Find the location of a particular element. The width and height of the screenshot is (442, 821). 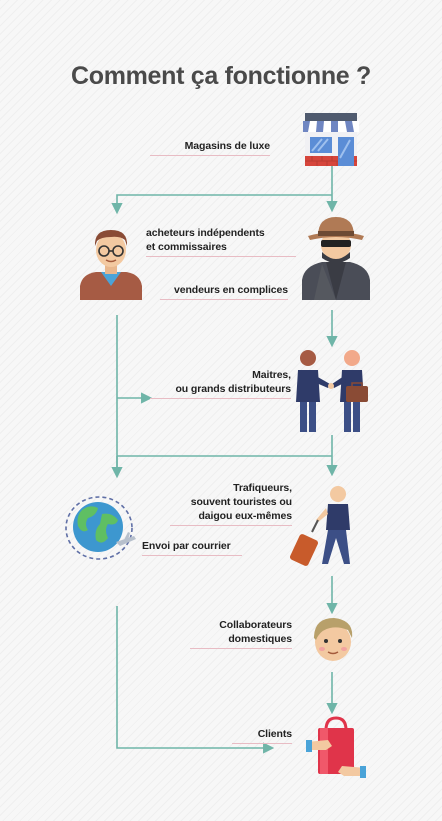

collaborator-man-icon is located at coordinates (333, 639).